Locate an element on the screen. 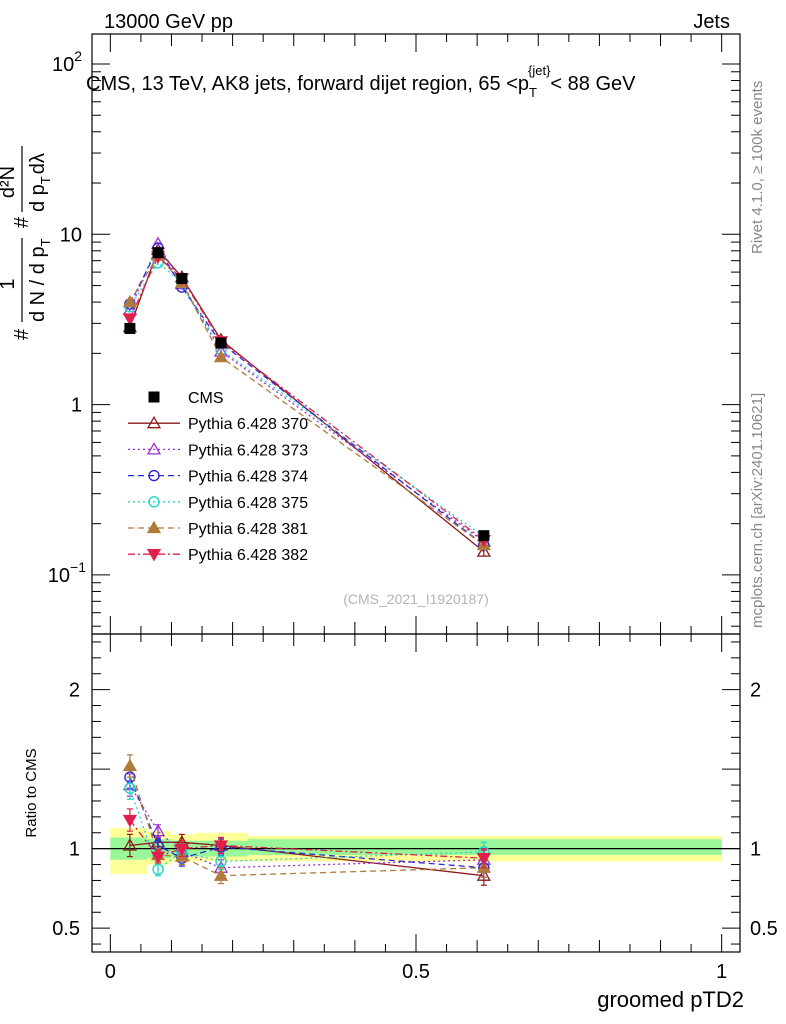 This screenshot has height=1024, width=786. plot-title-suffix: < 88 GeV is located at coordinates (593, 84).